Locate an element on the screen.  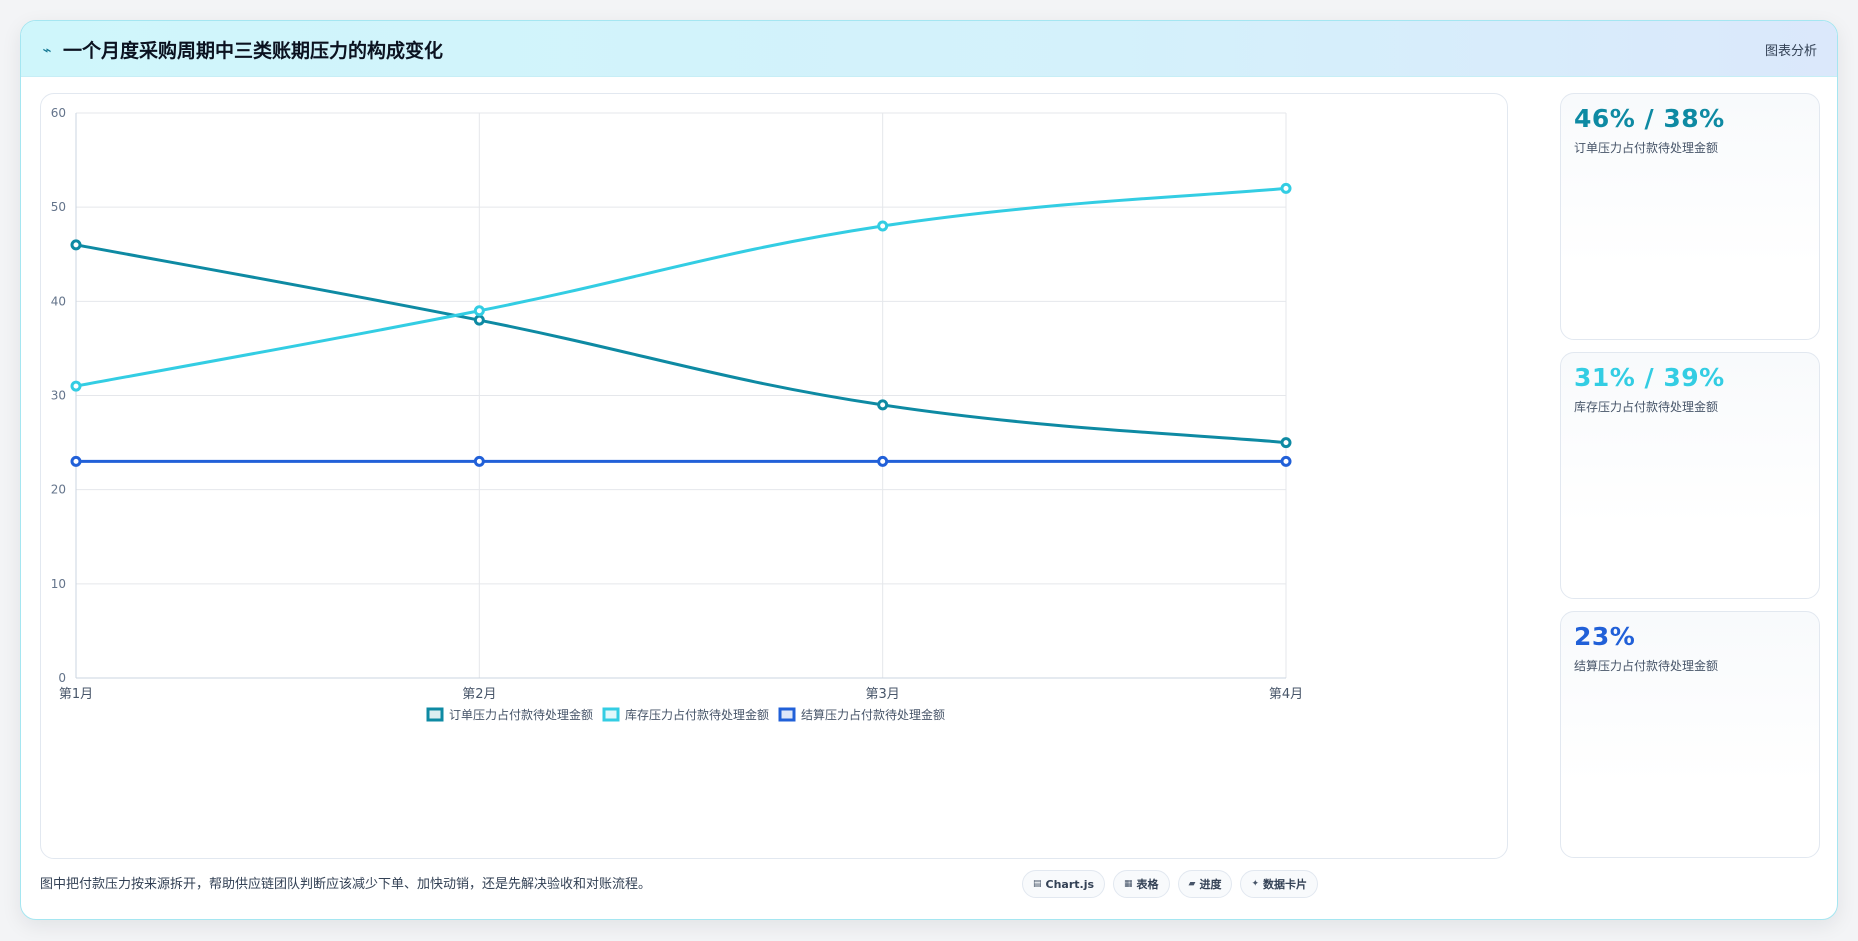
stat-label: 订单压力占付款待处理金额 is located at coordinates (1646, 148).